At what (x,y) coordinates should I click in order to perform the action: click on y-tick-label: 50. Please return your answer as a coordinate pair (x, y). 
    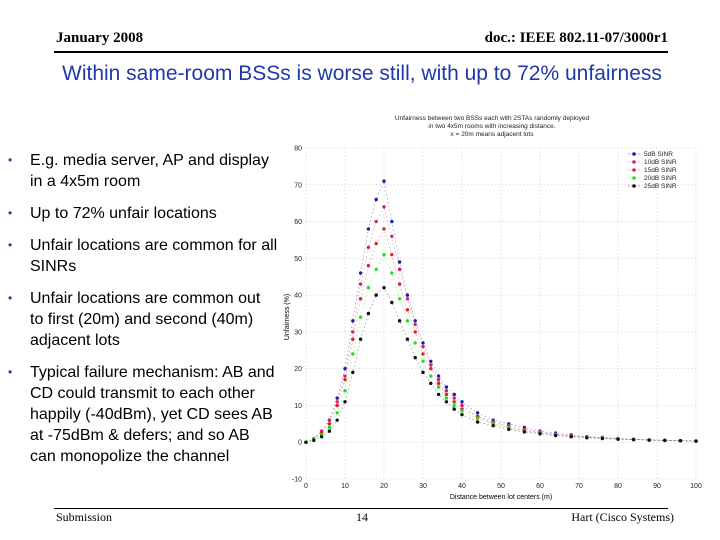
    Looking at the image, I should click on (298, 259).